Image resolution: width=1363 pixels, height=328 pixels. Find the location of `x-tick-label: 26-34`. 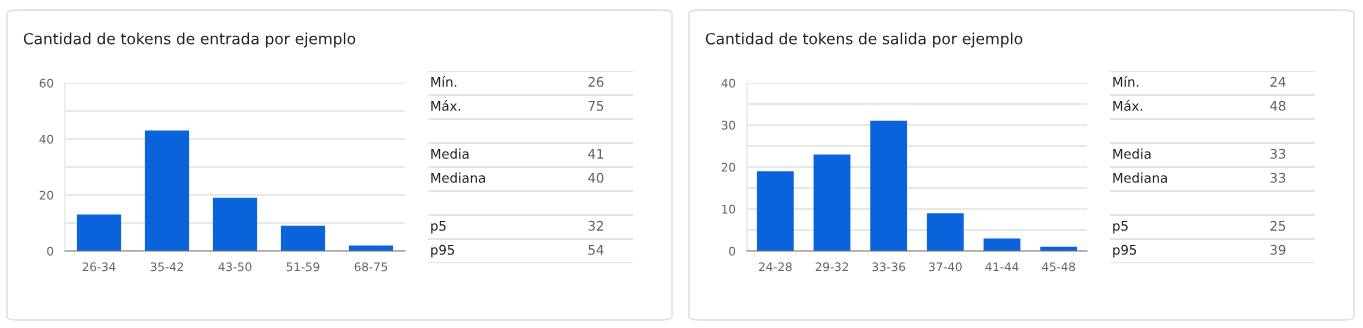

x-tick-label: 26-34 is located at coordinates (99, 267).